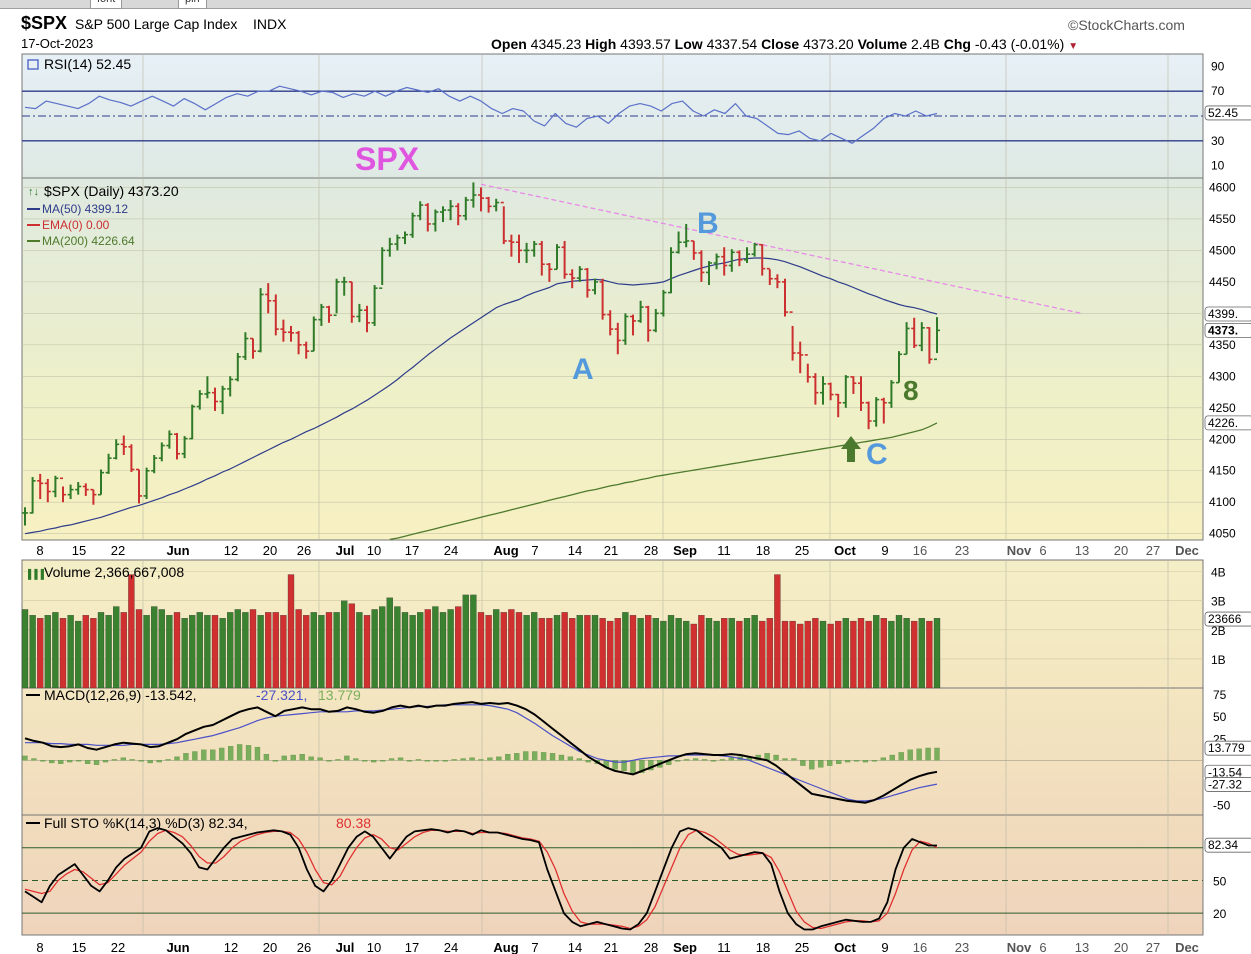 This screenshot has height=954, width=1251. Describe the element at coordinates (724, 550) in the screenshot. I see `x-axis-label: 11` at that location.